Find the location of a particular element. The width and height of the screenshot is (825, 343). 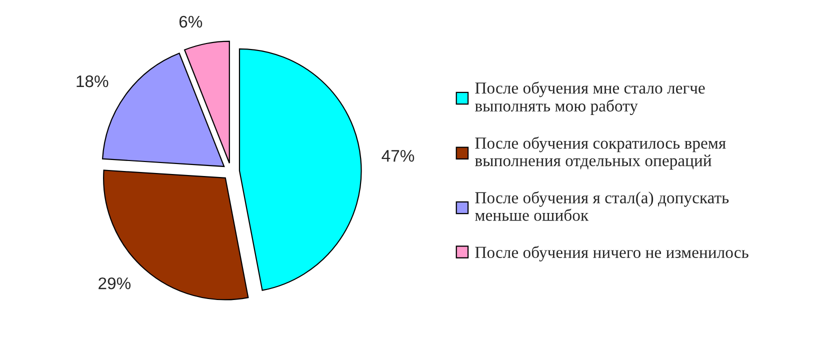

legend-label: После обучения ничего не изменилось is located at coordinates (611, 254).